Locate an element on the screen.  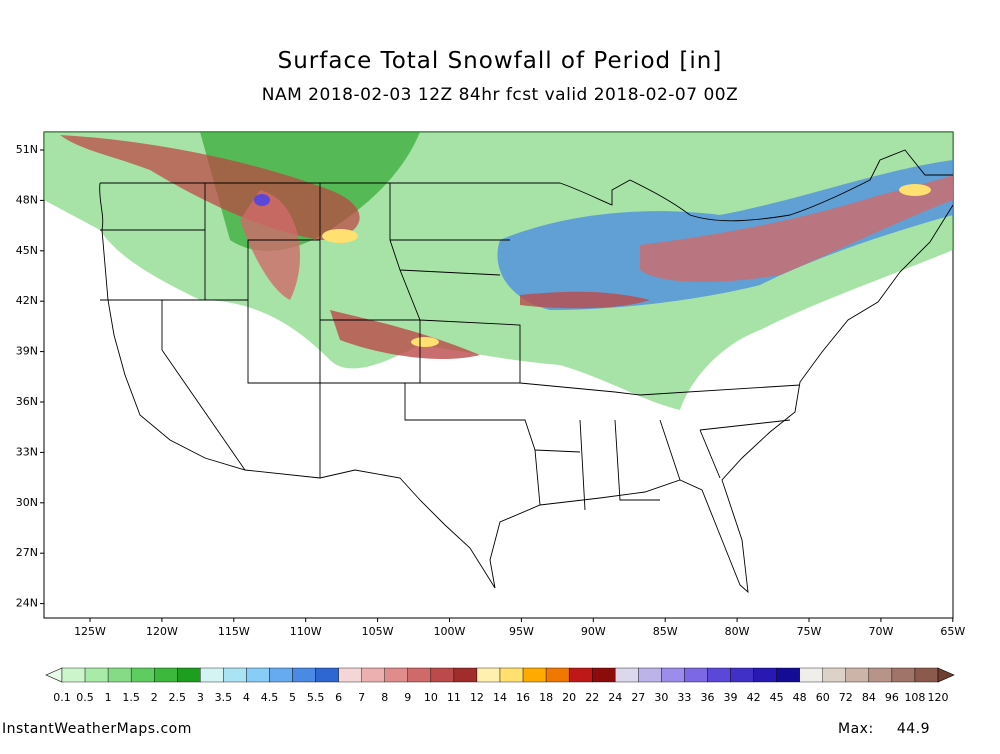
source: InstantWeatherMaps.com is located at coordinates (97, 729).